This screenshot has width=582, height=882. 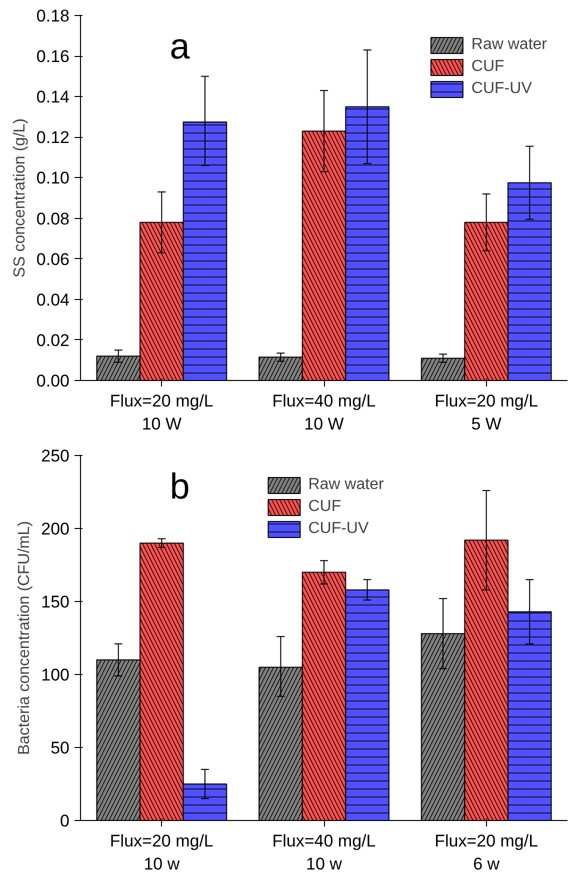 I want to click on y-tick-label: 0.16, so click(x=53, y=56).